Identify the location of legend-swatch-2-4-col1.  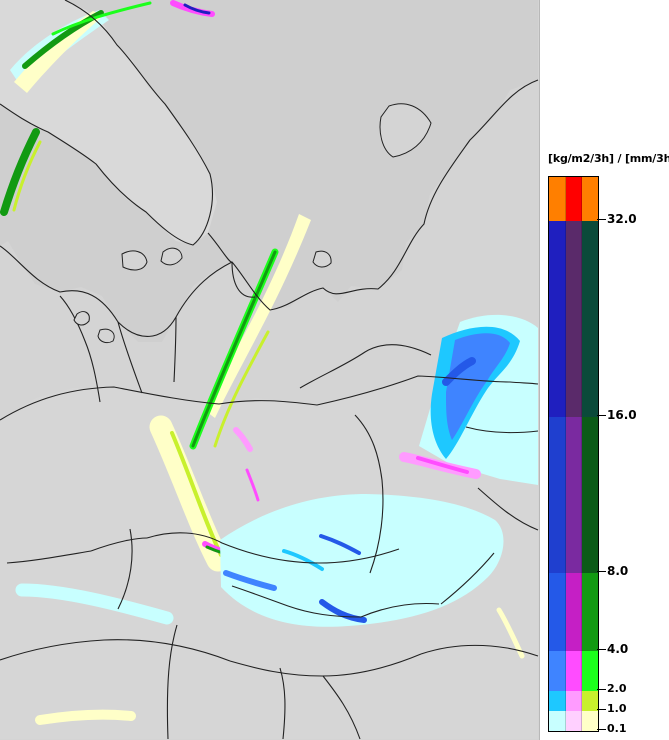
(557, 671).